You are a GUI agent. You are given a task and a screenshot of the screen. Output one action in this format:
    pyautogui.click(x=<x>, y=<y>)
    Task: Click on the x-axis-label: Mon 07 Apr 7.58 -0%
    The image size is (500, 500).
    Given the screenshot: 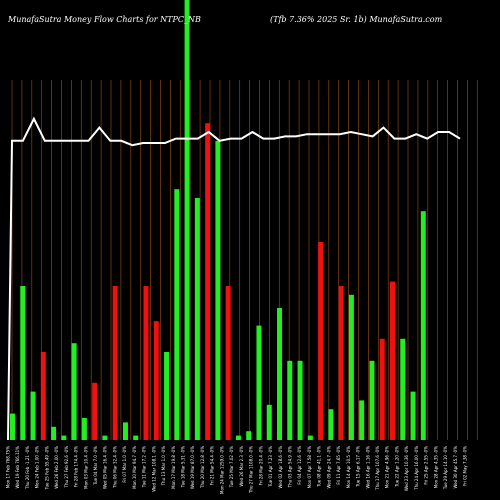 What is the action you would take?
    pyautogui.click(x=309, y=467)
    